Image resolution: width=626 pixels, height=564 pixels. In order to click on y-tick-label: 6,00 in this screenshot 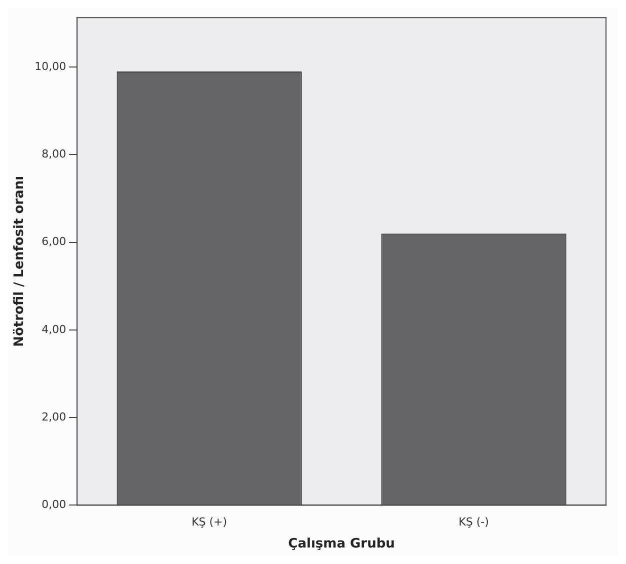, I will do `click(54, 241)`.